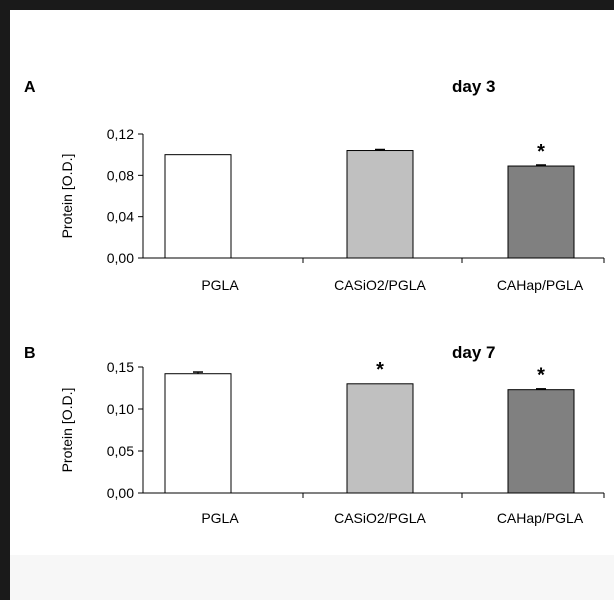 This screenshot has height=600, width=614. Describe the element at coordinates (120, 451) in the screenshot. I see `y-tick-label: 0,05` at that location.